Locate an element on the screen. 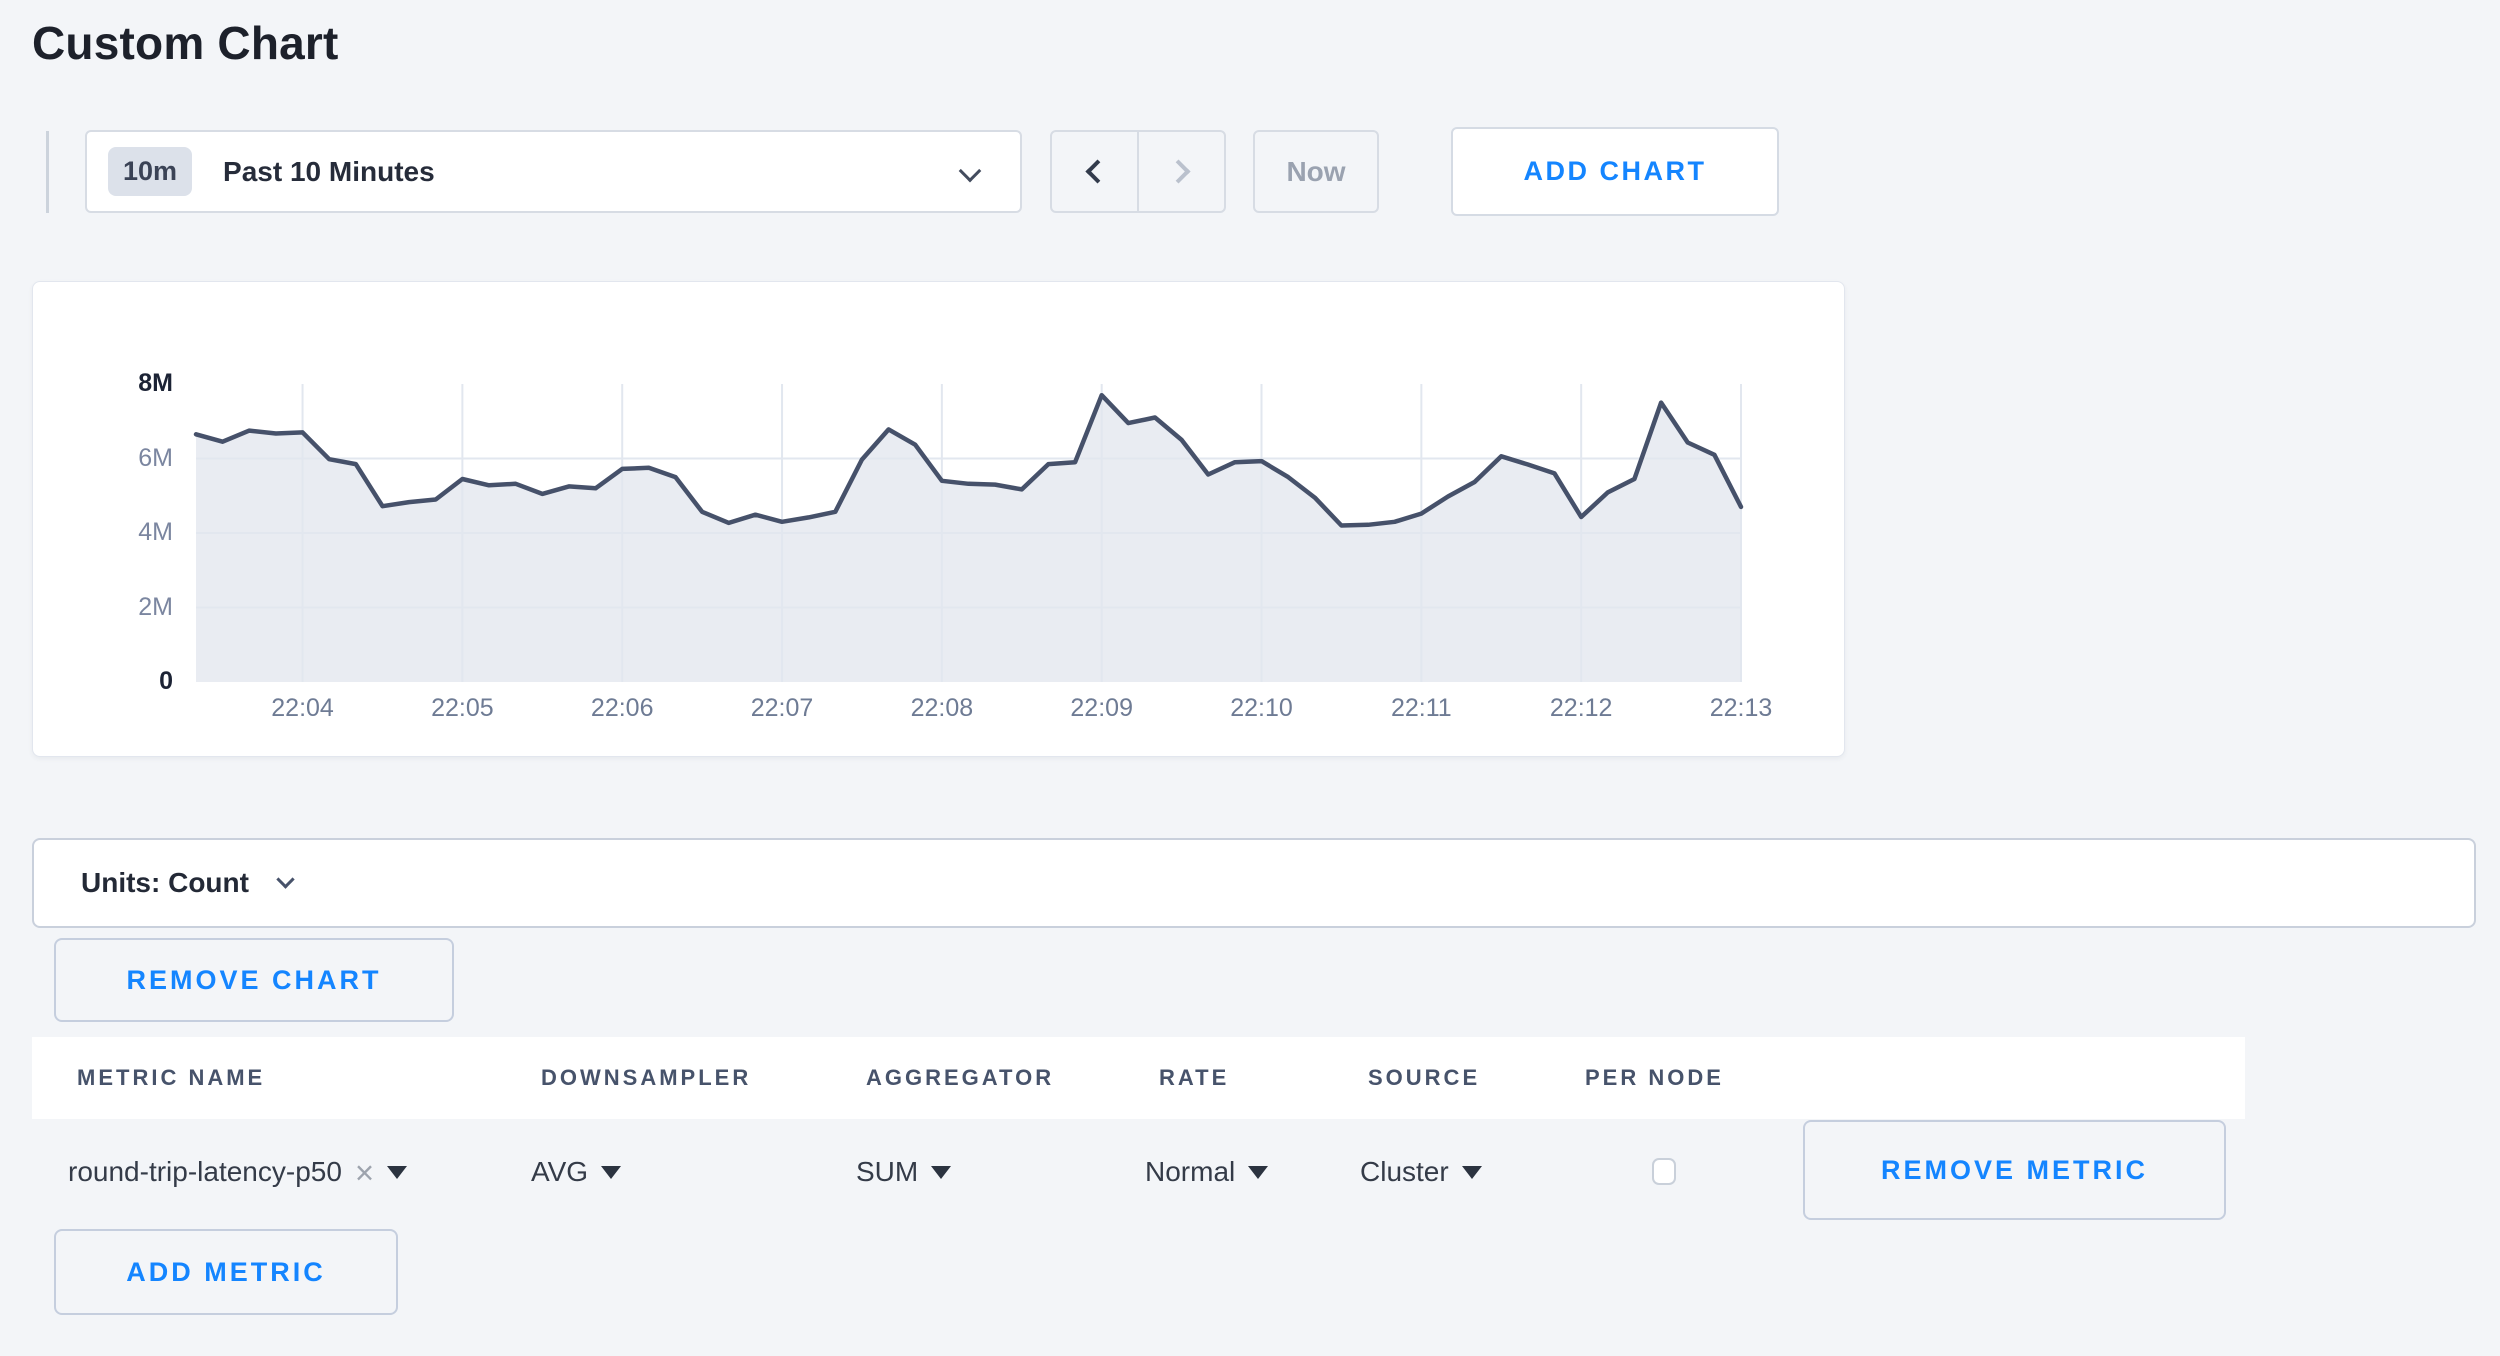  toolbar-divider is located at coordinates (47, 172).